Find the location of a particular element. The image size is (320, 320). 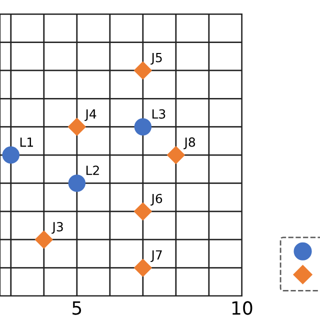

annotation: L1 is located at coordinates (26, 142).